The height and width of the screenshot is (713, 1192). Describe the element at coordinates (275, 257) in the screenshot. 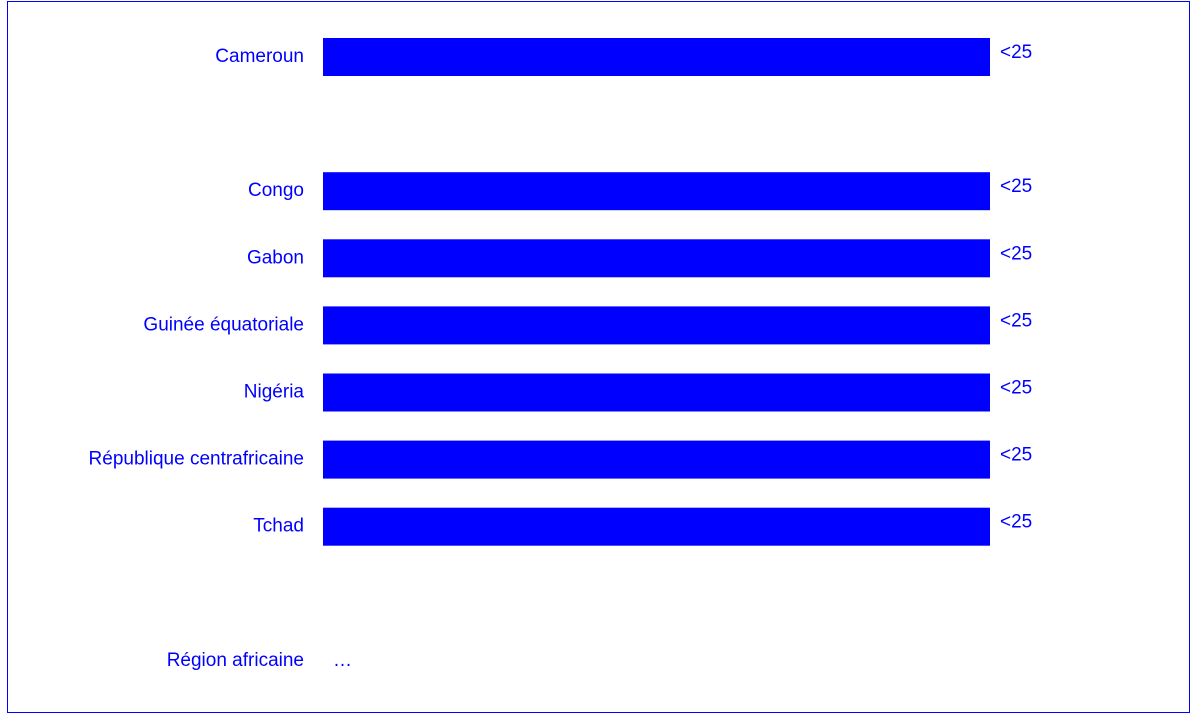

I see `category-label: Gabon` at that location.